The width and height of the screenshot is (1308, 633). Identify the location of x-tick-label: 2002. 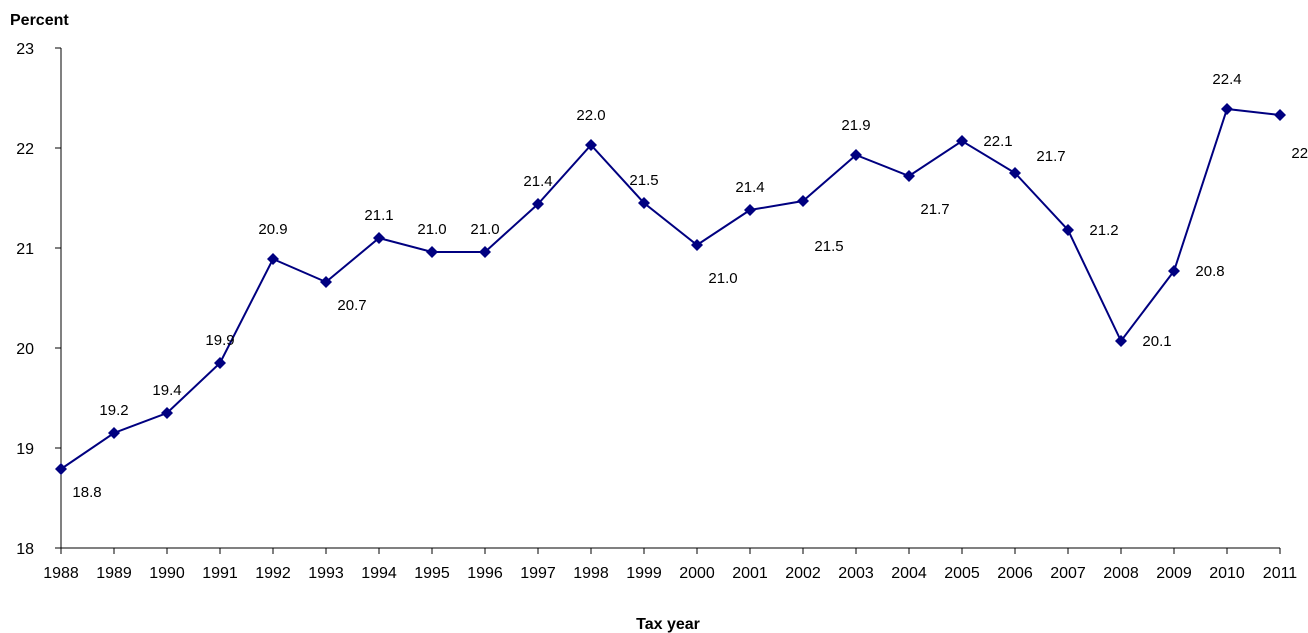
(803, 573).